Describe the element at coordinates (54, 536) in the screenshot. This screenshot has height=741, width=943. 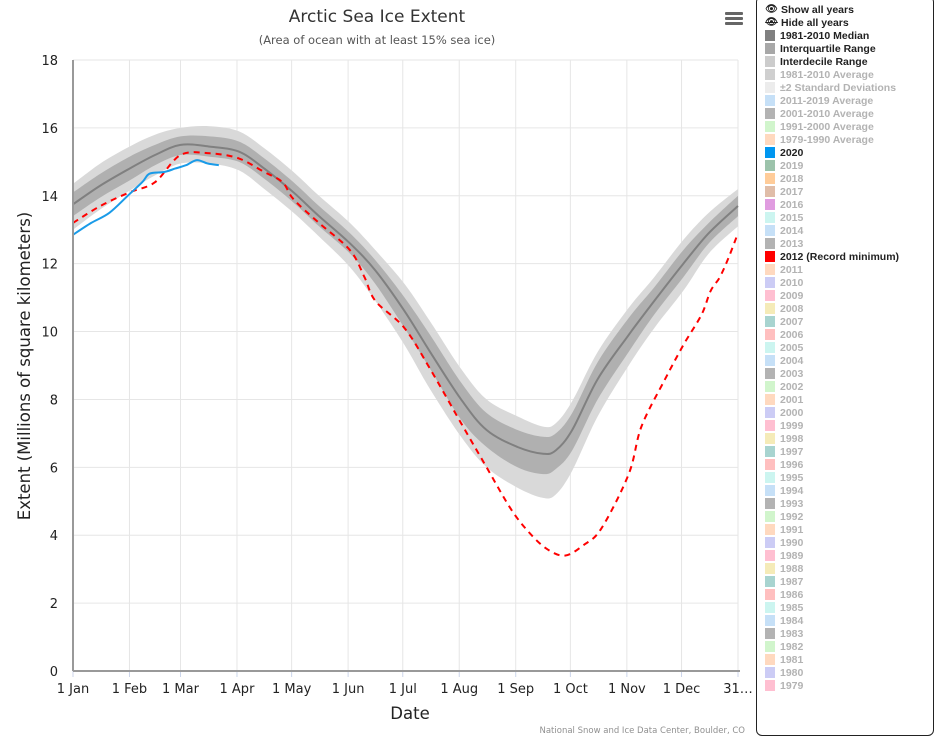
I see `y-tick-label: 4` at that location.